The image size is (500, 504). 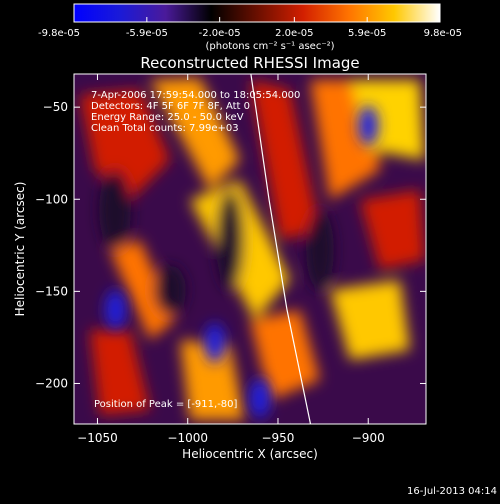 What do you see at coordinates (187, 438) in the screenshot?
I see `x-tick-label: −1000` at bounding box center [187, 438].